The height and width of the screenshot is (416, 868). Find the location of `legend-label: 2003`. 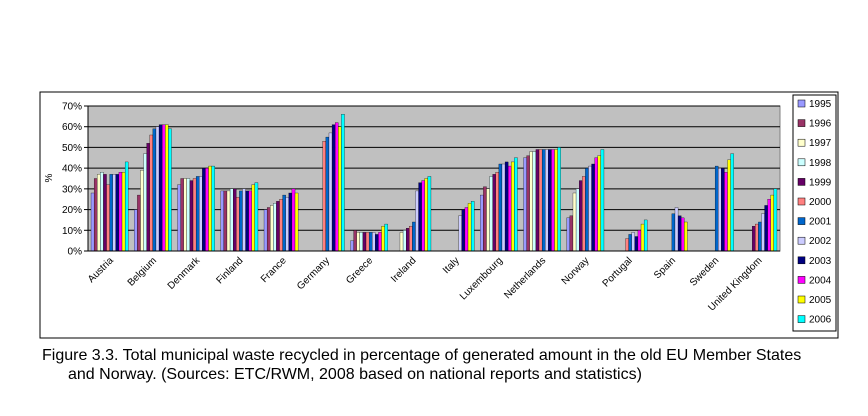

legend-label: 2003 is located at coordinates (820, 261).